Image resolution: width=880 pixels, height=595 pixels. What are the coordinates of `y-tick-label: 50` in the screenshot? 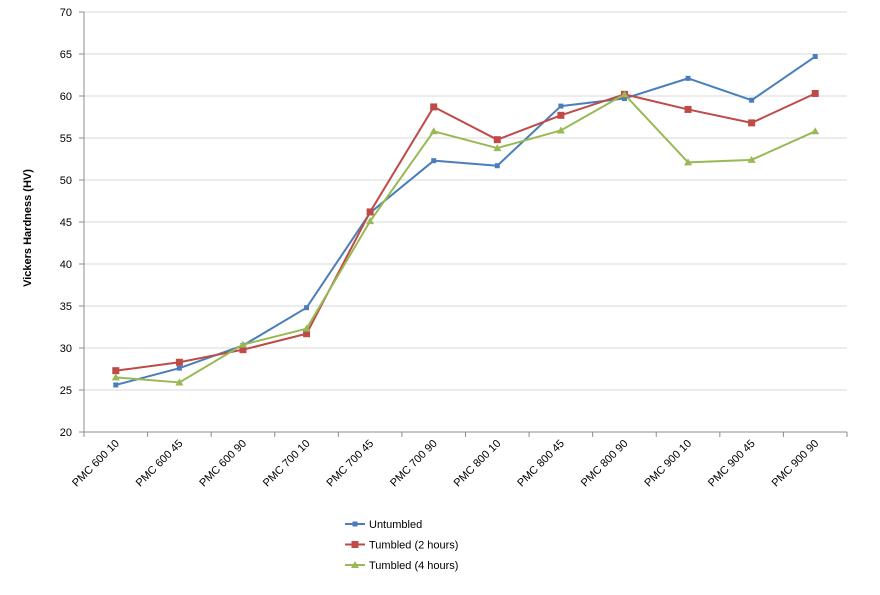 It's located at (66, 181).